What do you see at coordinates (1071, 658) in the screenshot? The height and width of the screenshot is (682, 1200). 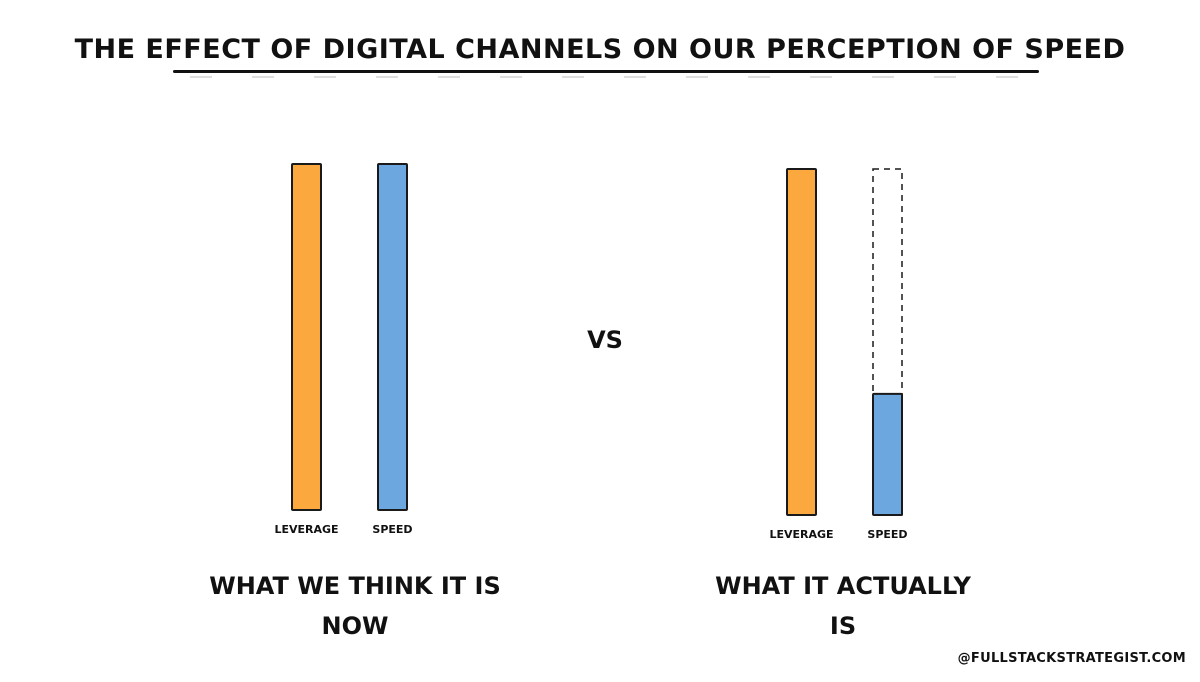 I see `credit-text: @FULLSTACKSTRATEGIST.COM` at bounding box center [1071, 658].